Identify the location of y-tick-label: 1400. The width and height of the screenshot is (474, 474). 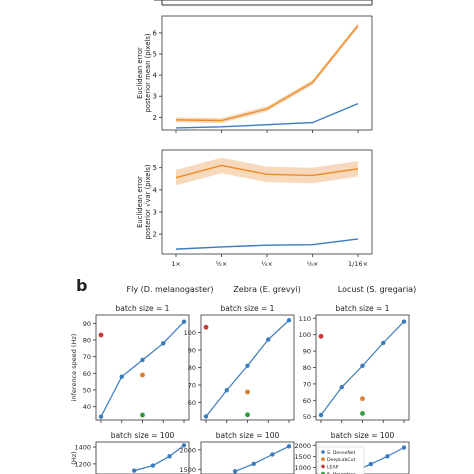
(82, 448).